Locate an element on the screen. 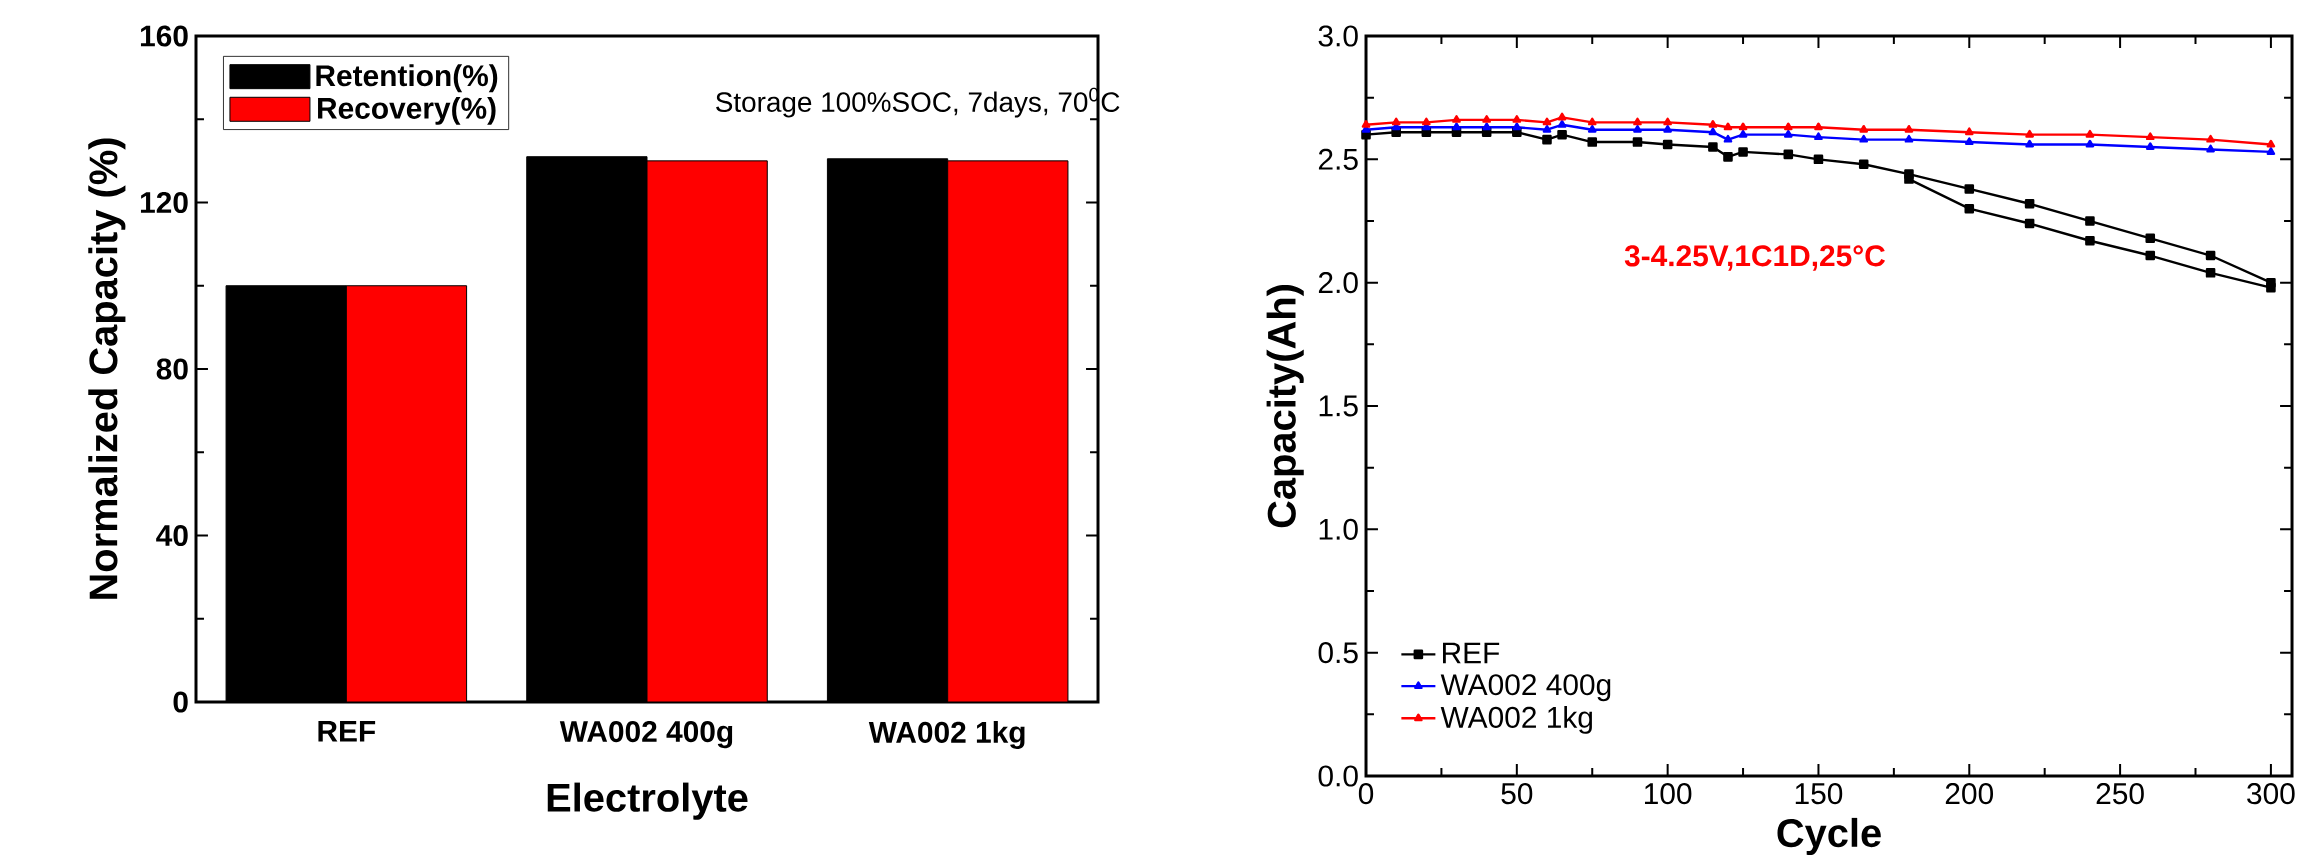 The width and height of the screenshot is (2302, 864). annotation: 3-4.25V,1C1D,25°C is located at coordinates (1754, 258).